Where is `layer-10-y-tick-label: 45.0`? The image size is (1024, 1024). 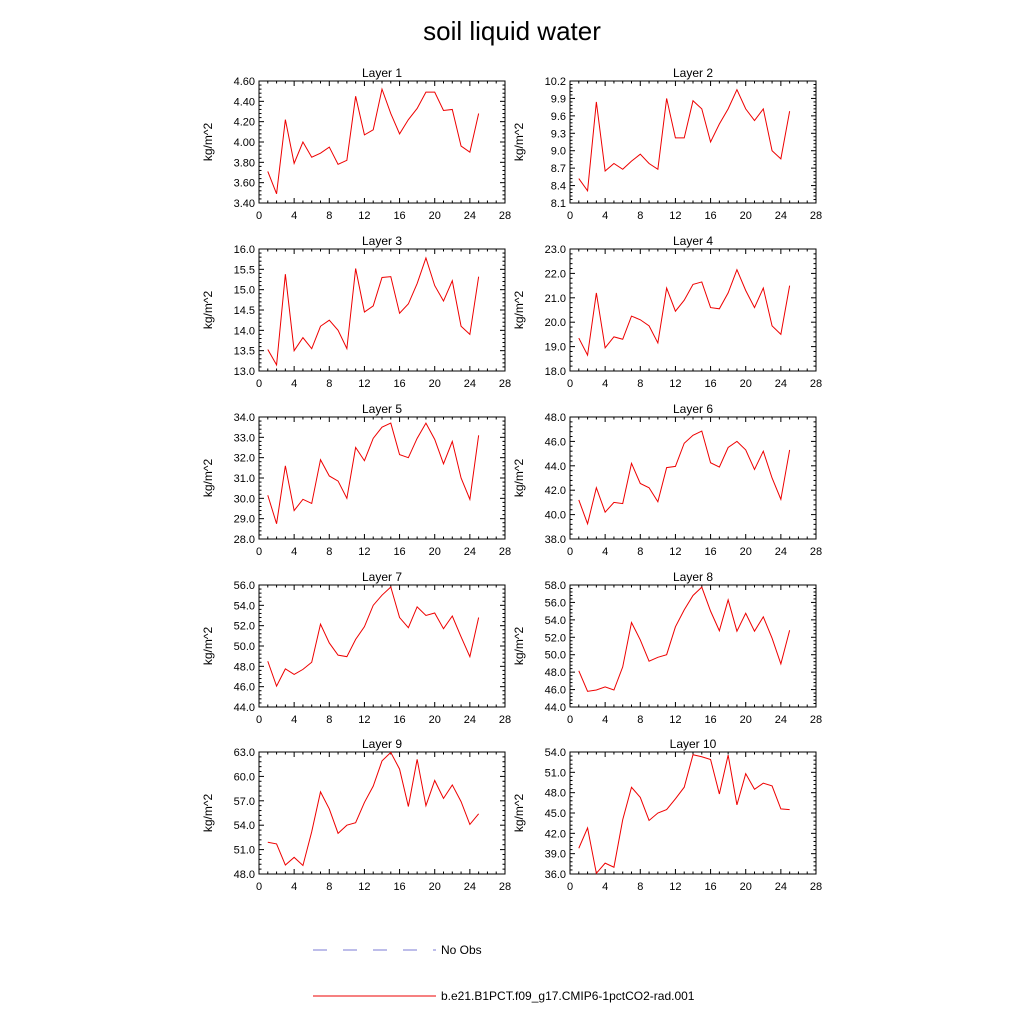
layer-10-y-tick-label: 45.0 is located at coordinates (555, 814).